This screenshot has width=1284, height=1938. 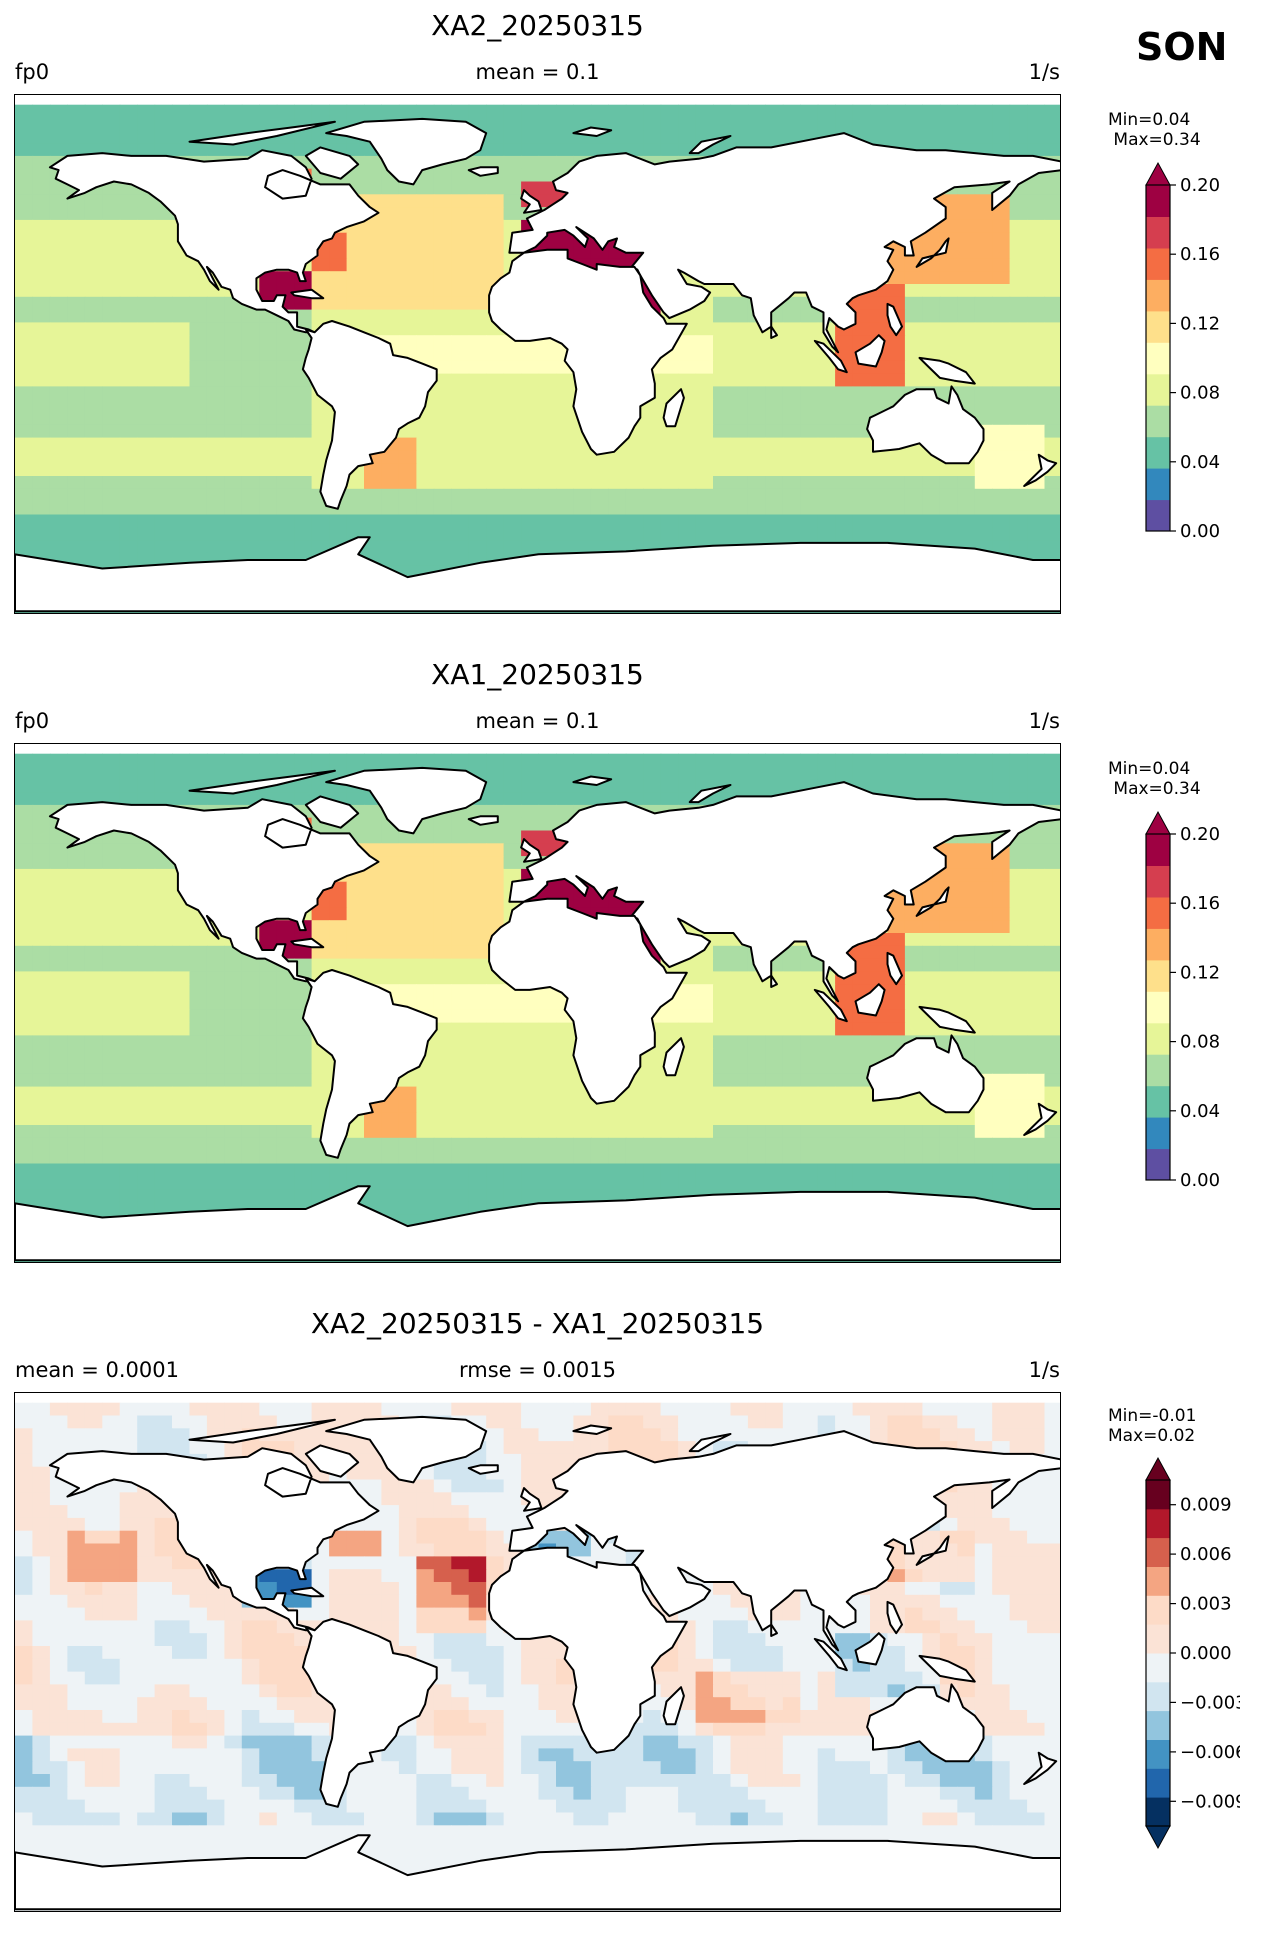 What do you see at coordinates (1206, 1505) in the screenshot?
I see `colorbar-tick-label: 0.009` at bounding box center [1206, 1505].